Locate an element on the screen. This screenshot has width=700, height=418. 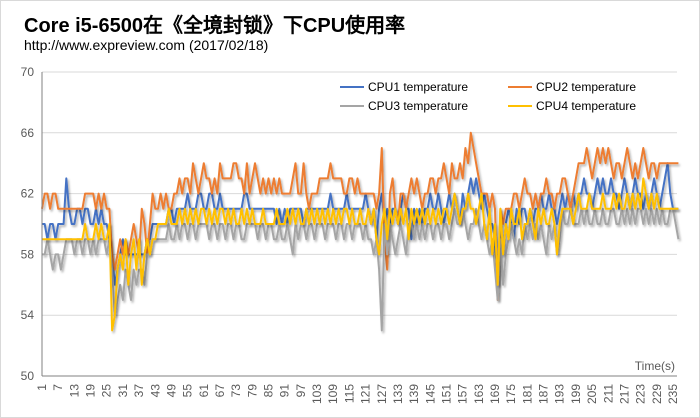
y-tick-label: 66 is located at coordinates (28, 133).